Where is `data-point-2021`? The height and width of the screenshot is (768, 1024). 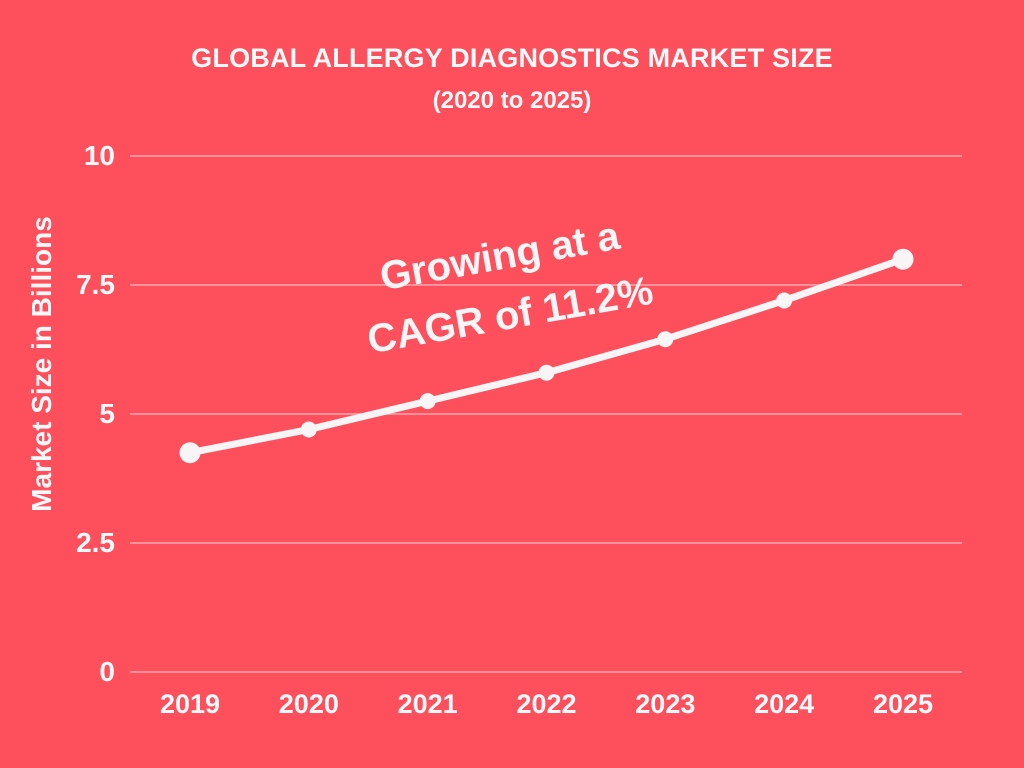
data-point-2021 is located at coordinates (427, 401).